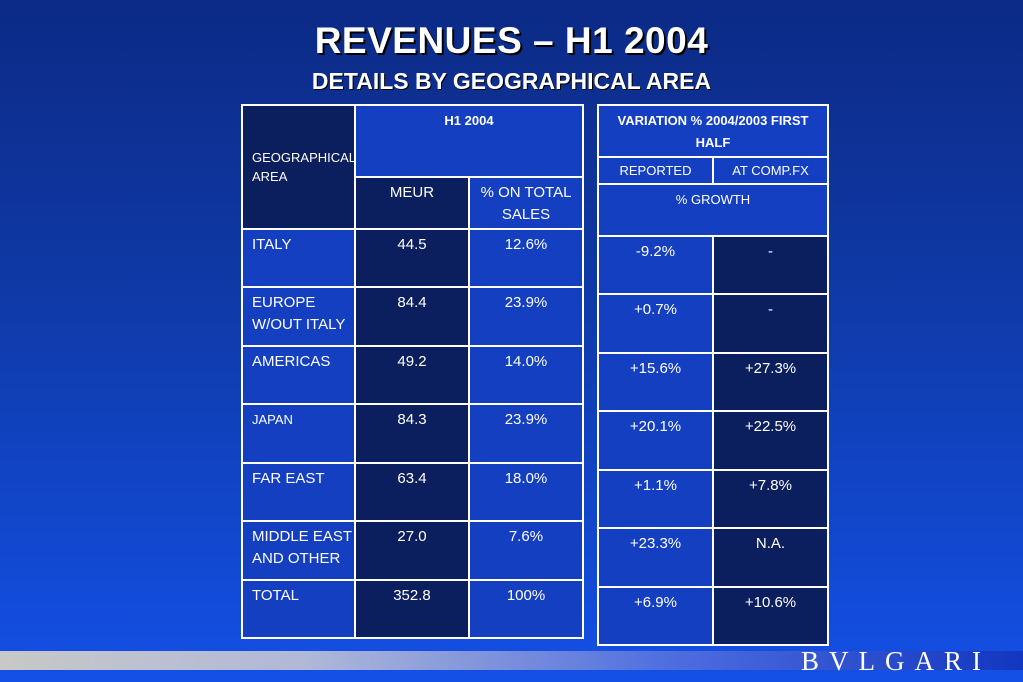 The height and width of the screenshot is (682, 1023). Describe the element at coordinates (412, 203) in the screenshot. I see `meur-header: MEUR` at that location.